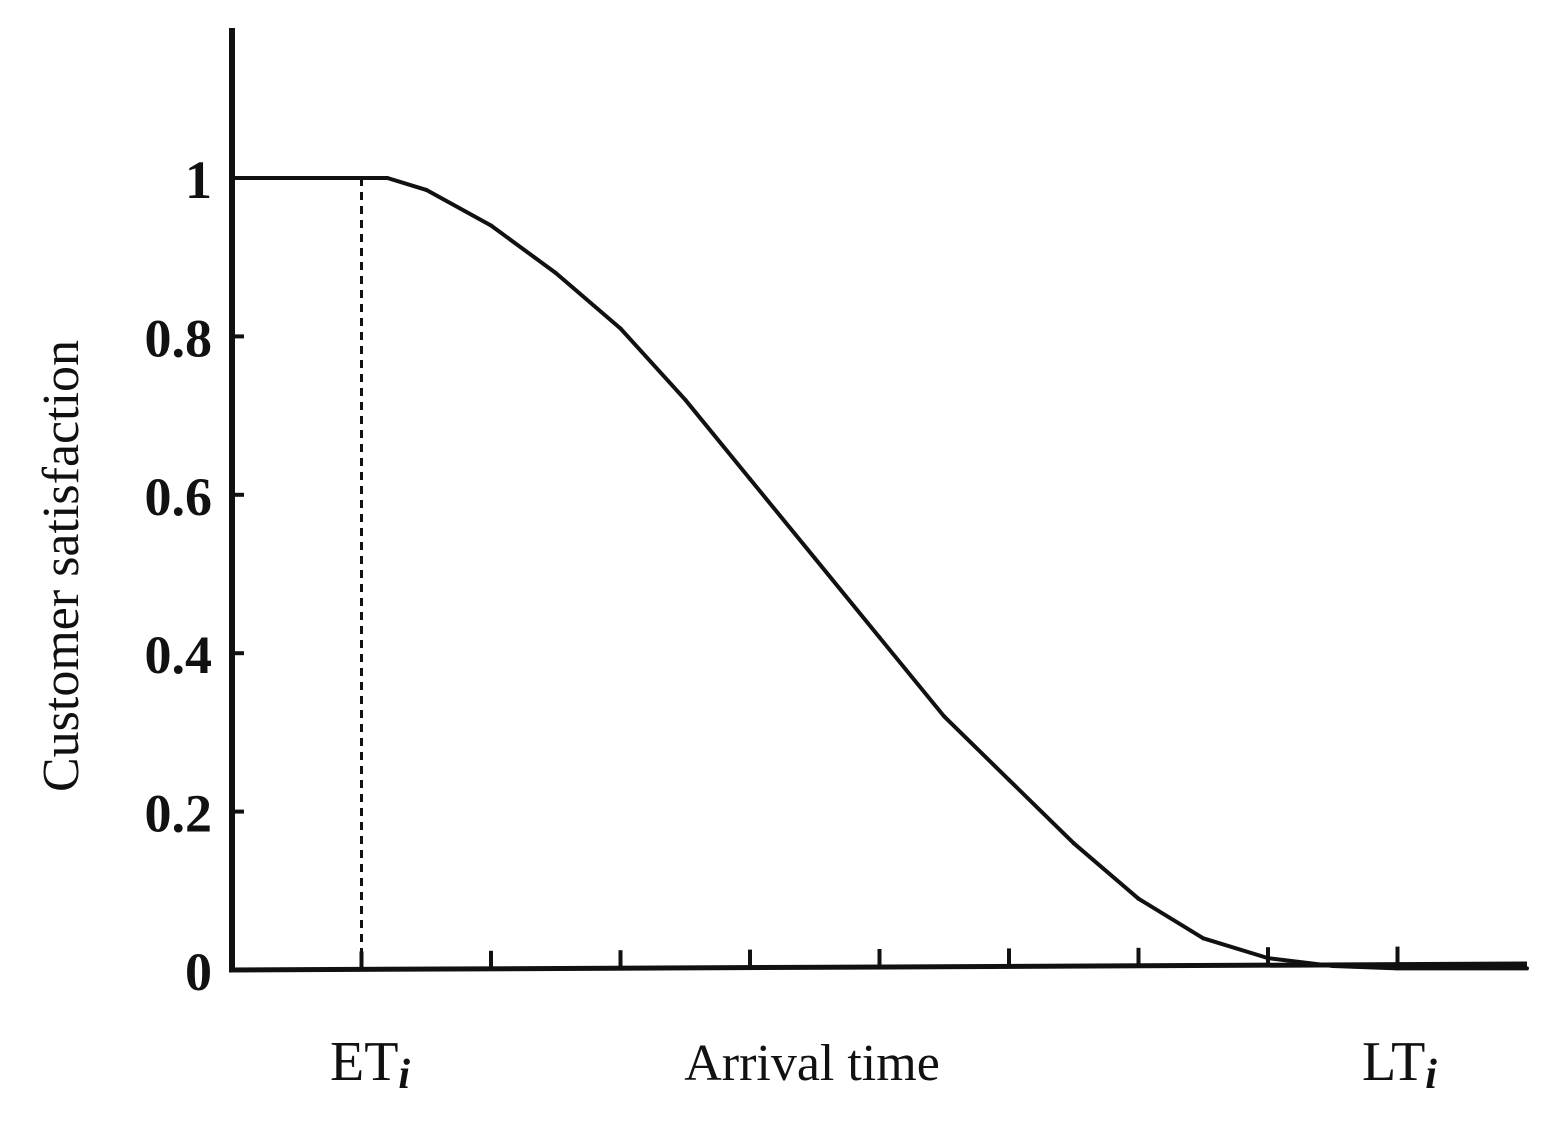 This screenshot has height=1134, width=1556. I want to click on y-tick-label: 0.6, so click(179, 497).